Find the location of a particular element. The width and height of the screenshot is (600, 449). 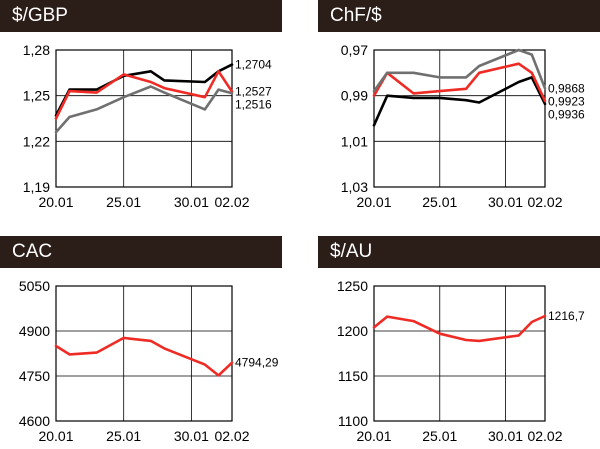

y-tick-label: 1,28 is located at coordinates (36, 50).